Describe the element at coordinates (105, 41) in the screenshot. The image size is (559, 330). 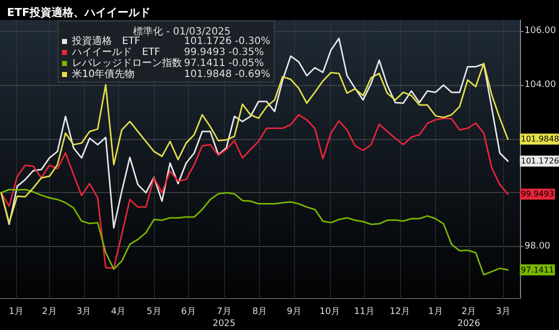
I see `legend-label: 投資適格 ETF` at that location.